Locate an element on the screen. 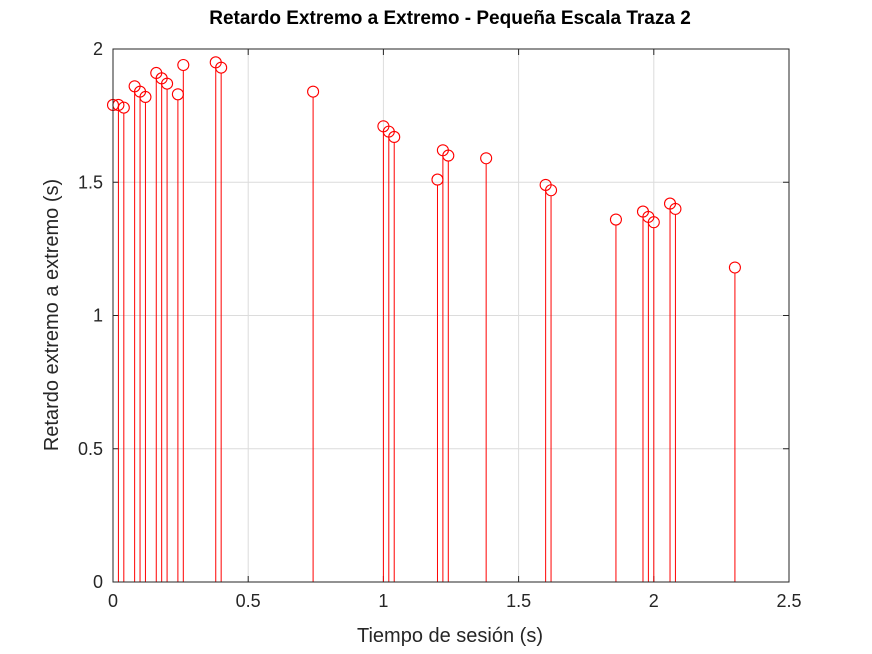  y-tick-label: 0 is located at coordinates (98, 582).